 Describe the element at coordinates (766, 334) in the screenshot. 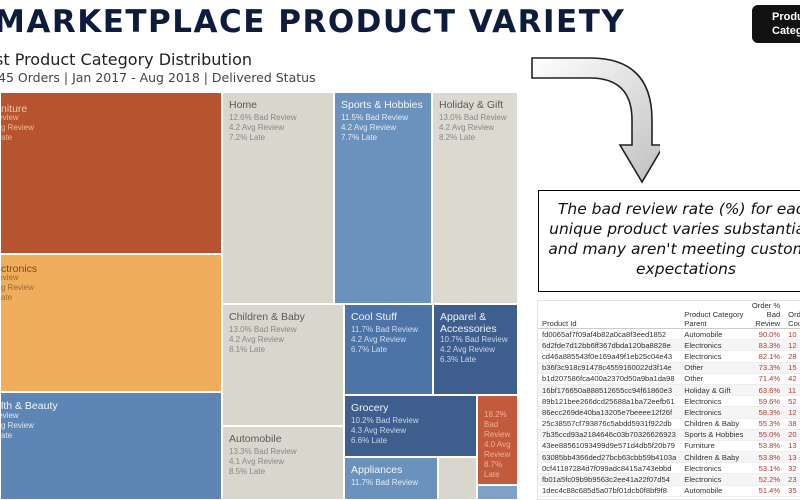

I see `cell-bad-review-pct: 90.0%` at that location.